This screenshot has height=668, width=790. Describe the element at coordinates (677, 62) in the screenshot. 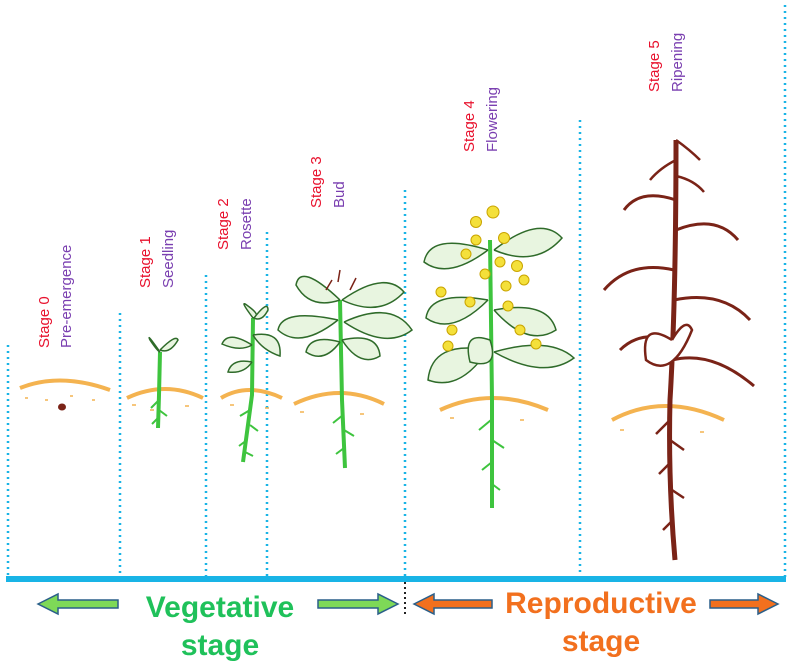

I see `stage-5-name: Ripening` at that location.